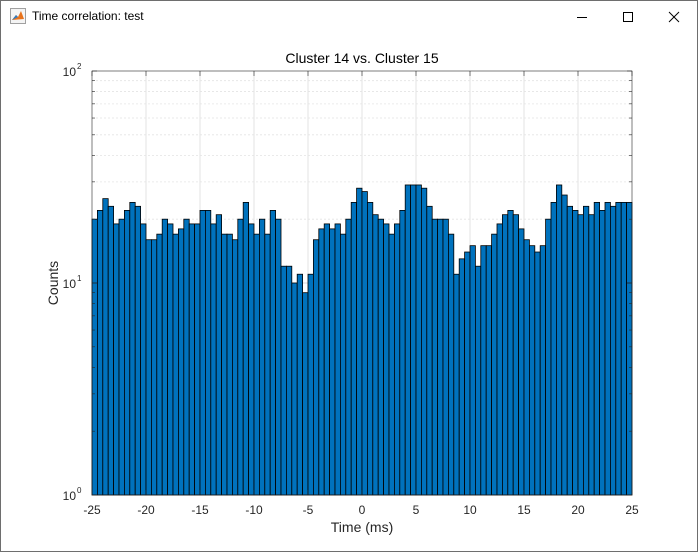  I want to click on maximize-icon, so click(628, 16).